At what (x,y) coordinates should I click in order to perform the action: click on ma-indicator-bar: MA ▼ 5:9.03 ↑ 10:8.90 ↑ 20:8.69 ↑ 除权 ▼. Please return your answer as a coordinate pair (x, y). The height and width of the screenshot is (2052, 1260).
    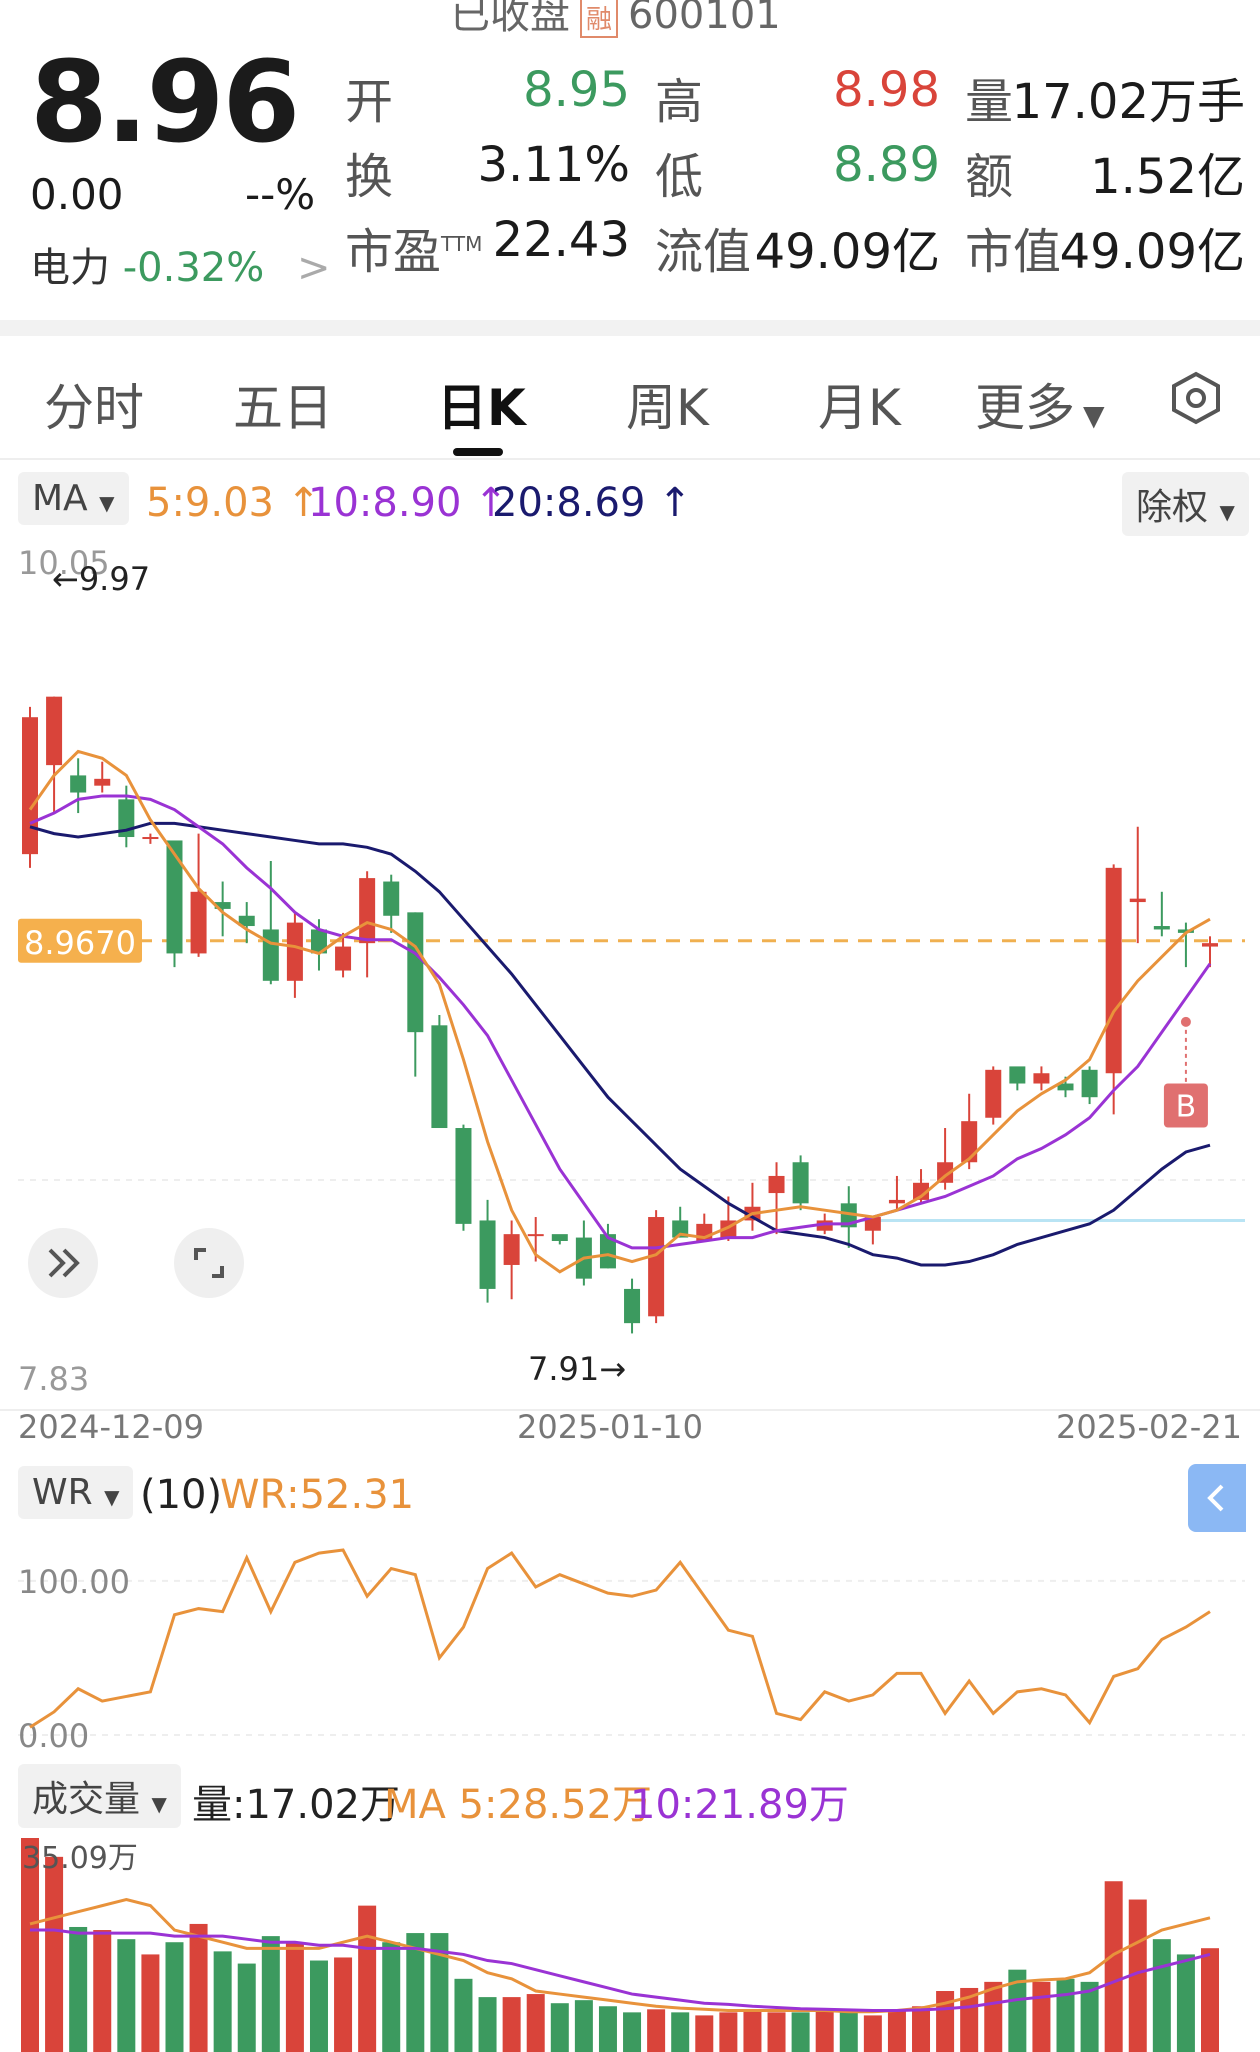
    Looking at the image, I should click on (630, 503).